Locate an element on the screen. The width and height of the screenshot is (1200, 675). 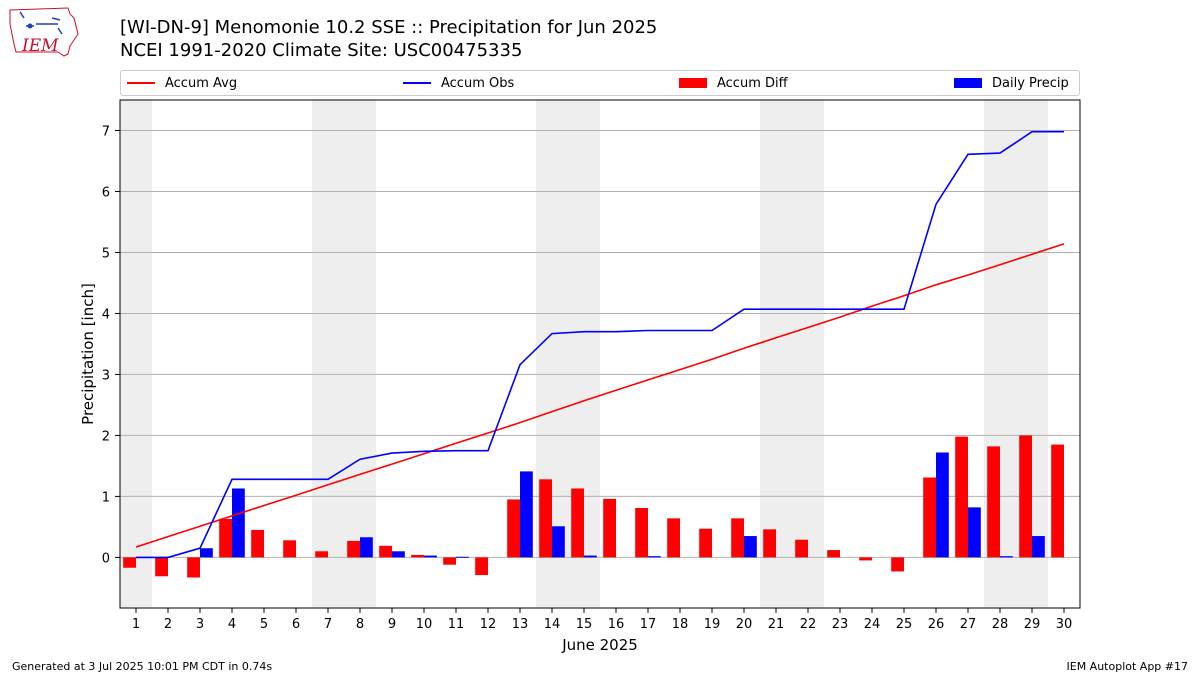
y-tick-label-2: 2 is located at coordinates (106, 436).